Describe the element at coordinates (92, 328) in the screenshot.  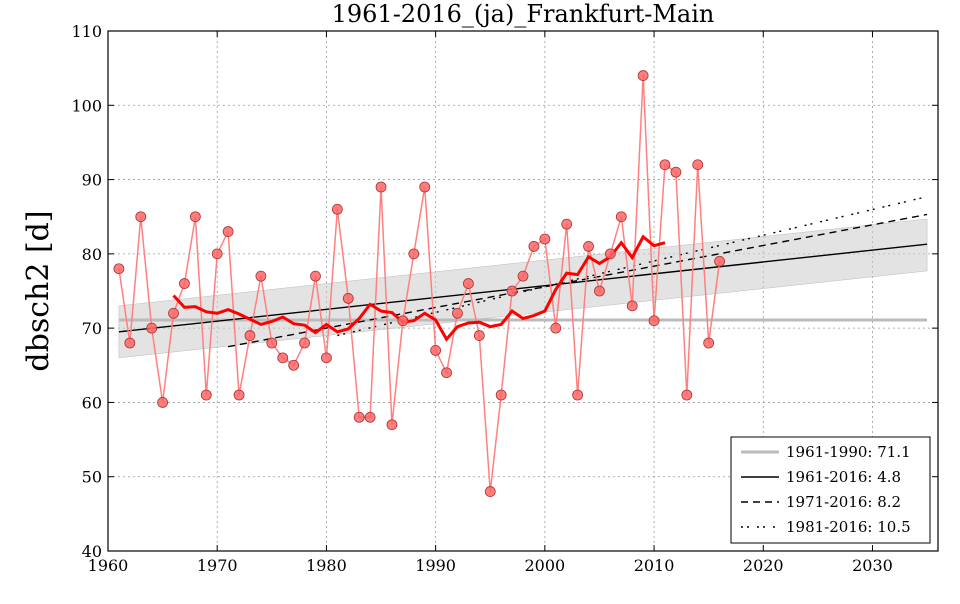
I see `y-tick-label: 70` at that location.